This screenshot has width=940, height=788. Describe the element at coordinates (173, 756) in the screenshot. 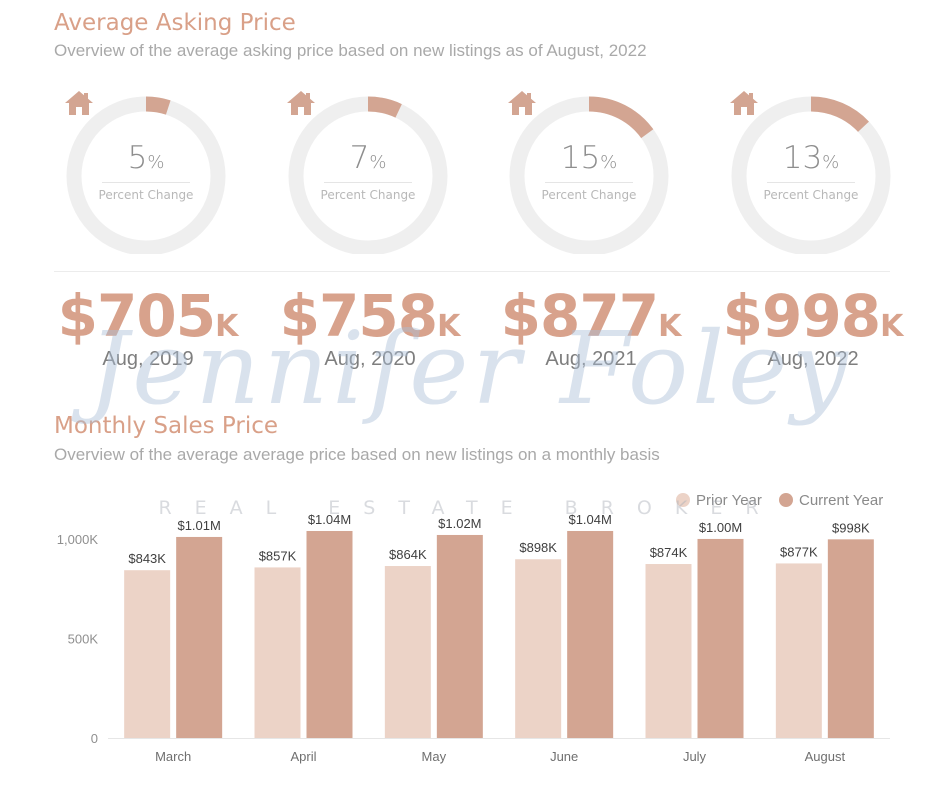

I see `x-tick-label: March` at that location.